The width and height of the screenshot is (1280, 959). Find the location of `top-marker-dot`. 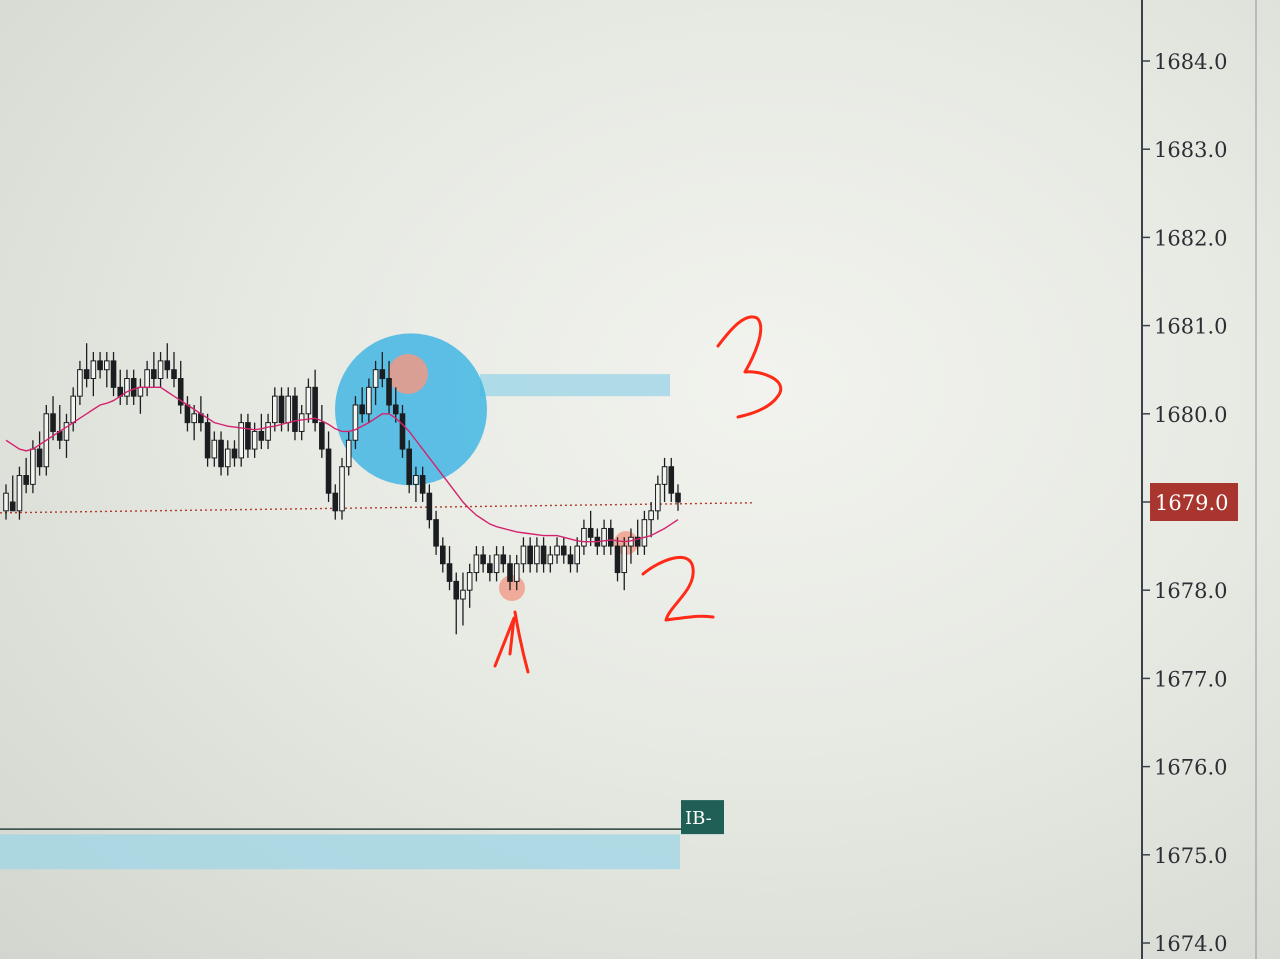

top-marker-dot is located at coordinates (408, 374).